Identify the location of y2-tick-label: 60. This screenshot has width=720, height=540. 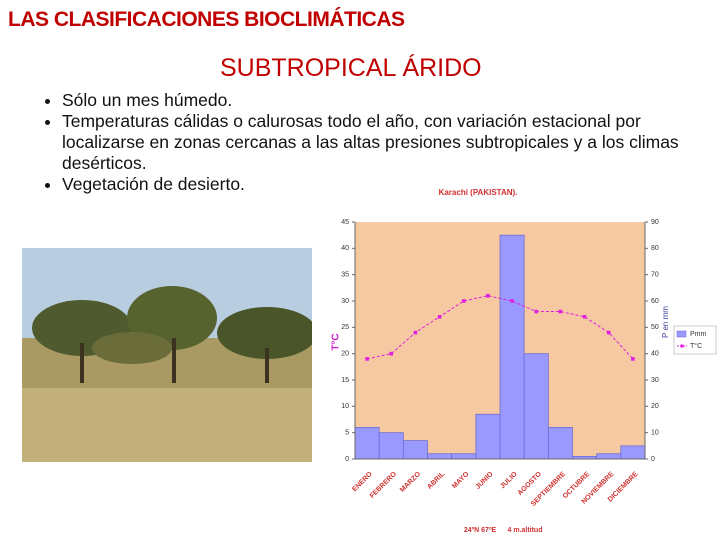
(655, 301).